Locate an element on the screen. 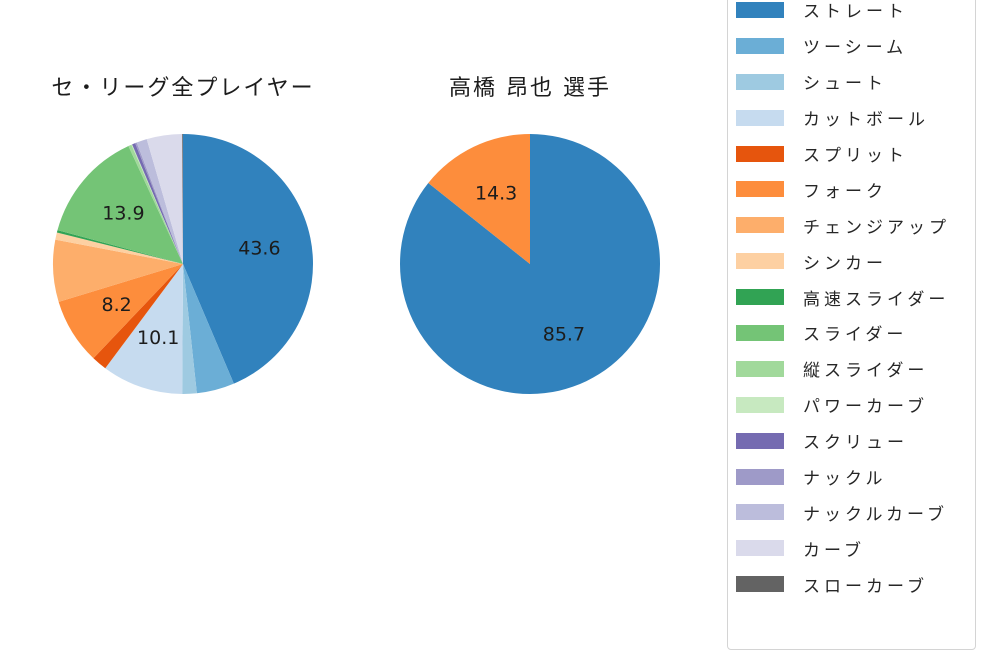 The height and width of the screenshot is (650, 1000). legend-label: パワーカーブ is located at coordinates (865, 407).